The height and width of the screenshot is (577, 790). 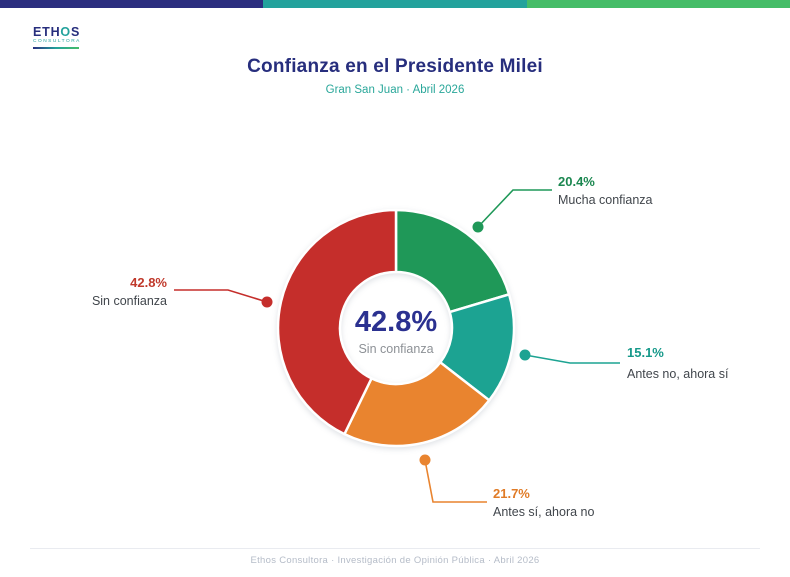 What do you see at coordinates (511, 493) in the screenshot?
I see `slice-percent-label-2: 21.7%` at bounding box center [511, 493].